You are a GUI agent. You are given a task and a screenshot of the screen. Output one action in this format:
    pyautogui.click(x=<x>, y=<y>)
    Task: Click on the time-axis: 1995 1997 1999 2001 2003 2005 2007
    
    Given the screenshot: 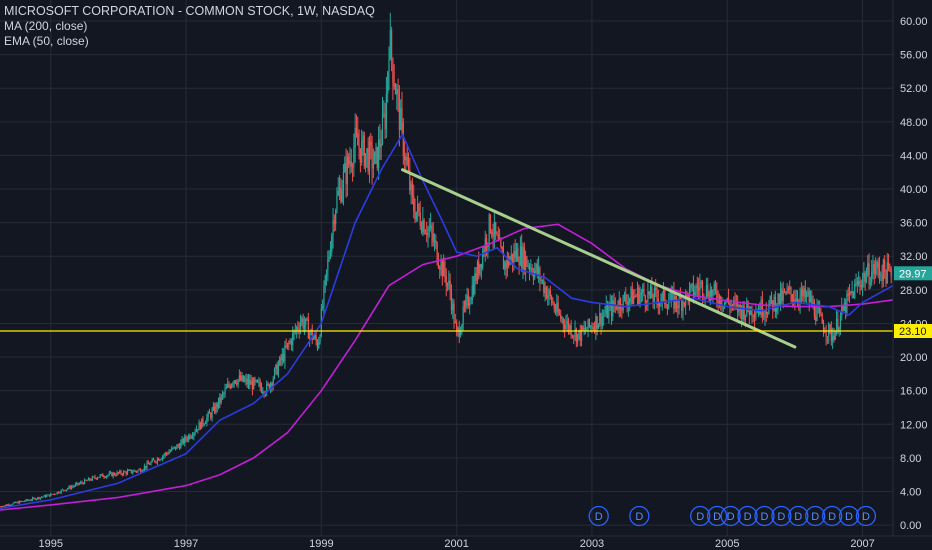 What is the action you would take?
    pyautogui.click(x=456, y=544)
    